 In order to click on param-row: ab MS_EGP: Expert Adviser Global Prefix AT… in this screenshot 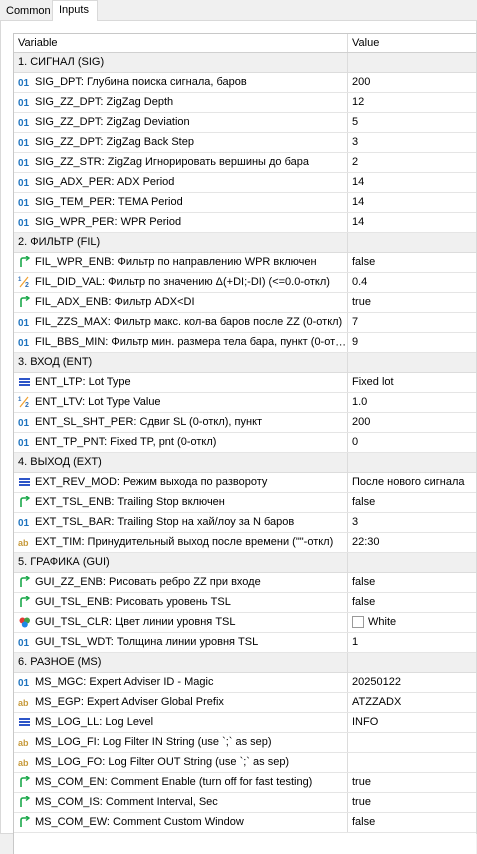, I will do `click(245, 703)`.